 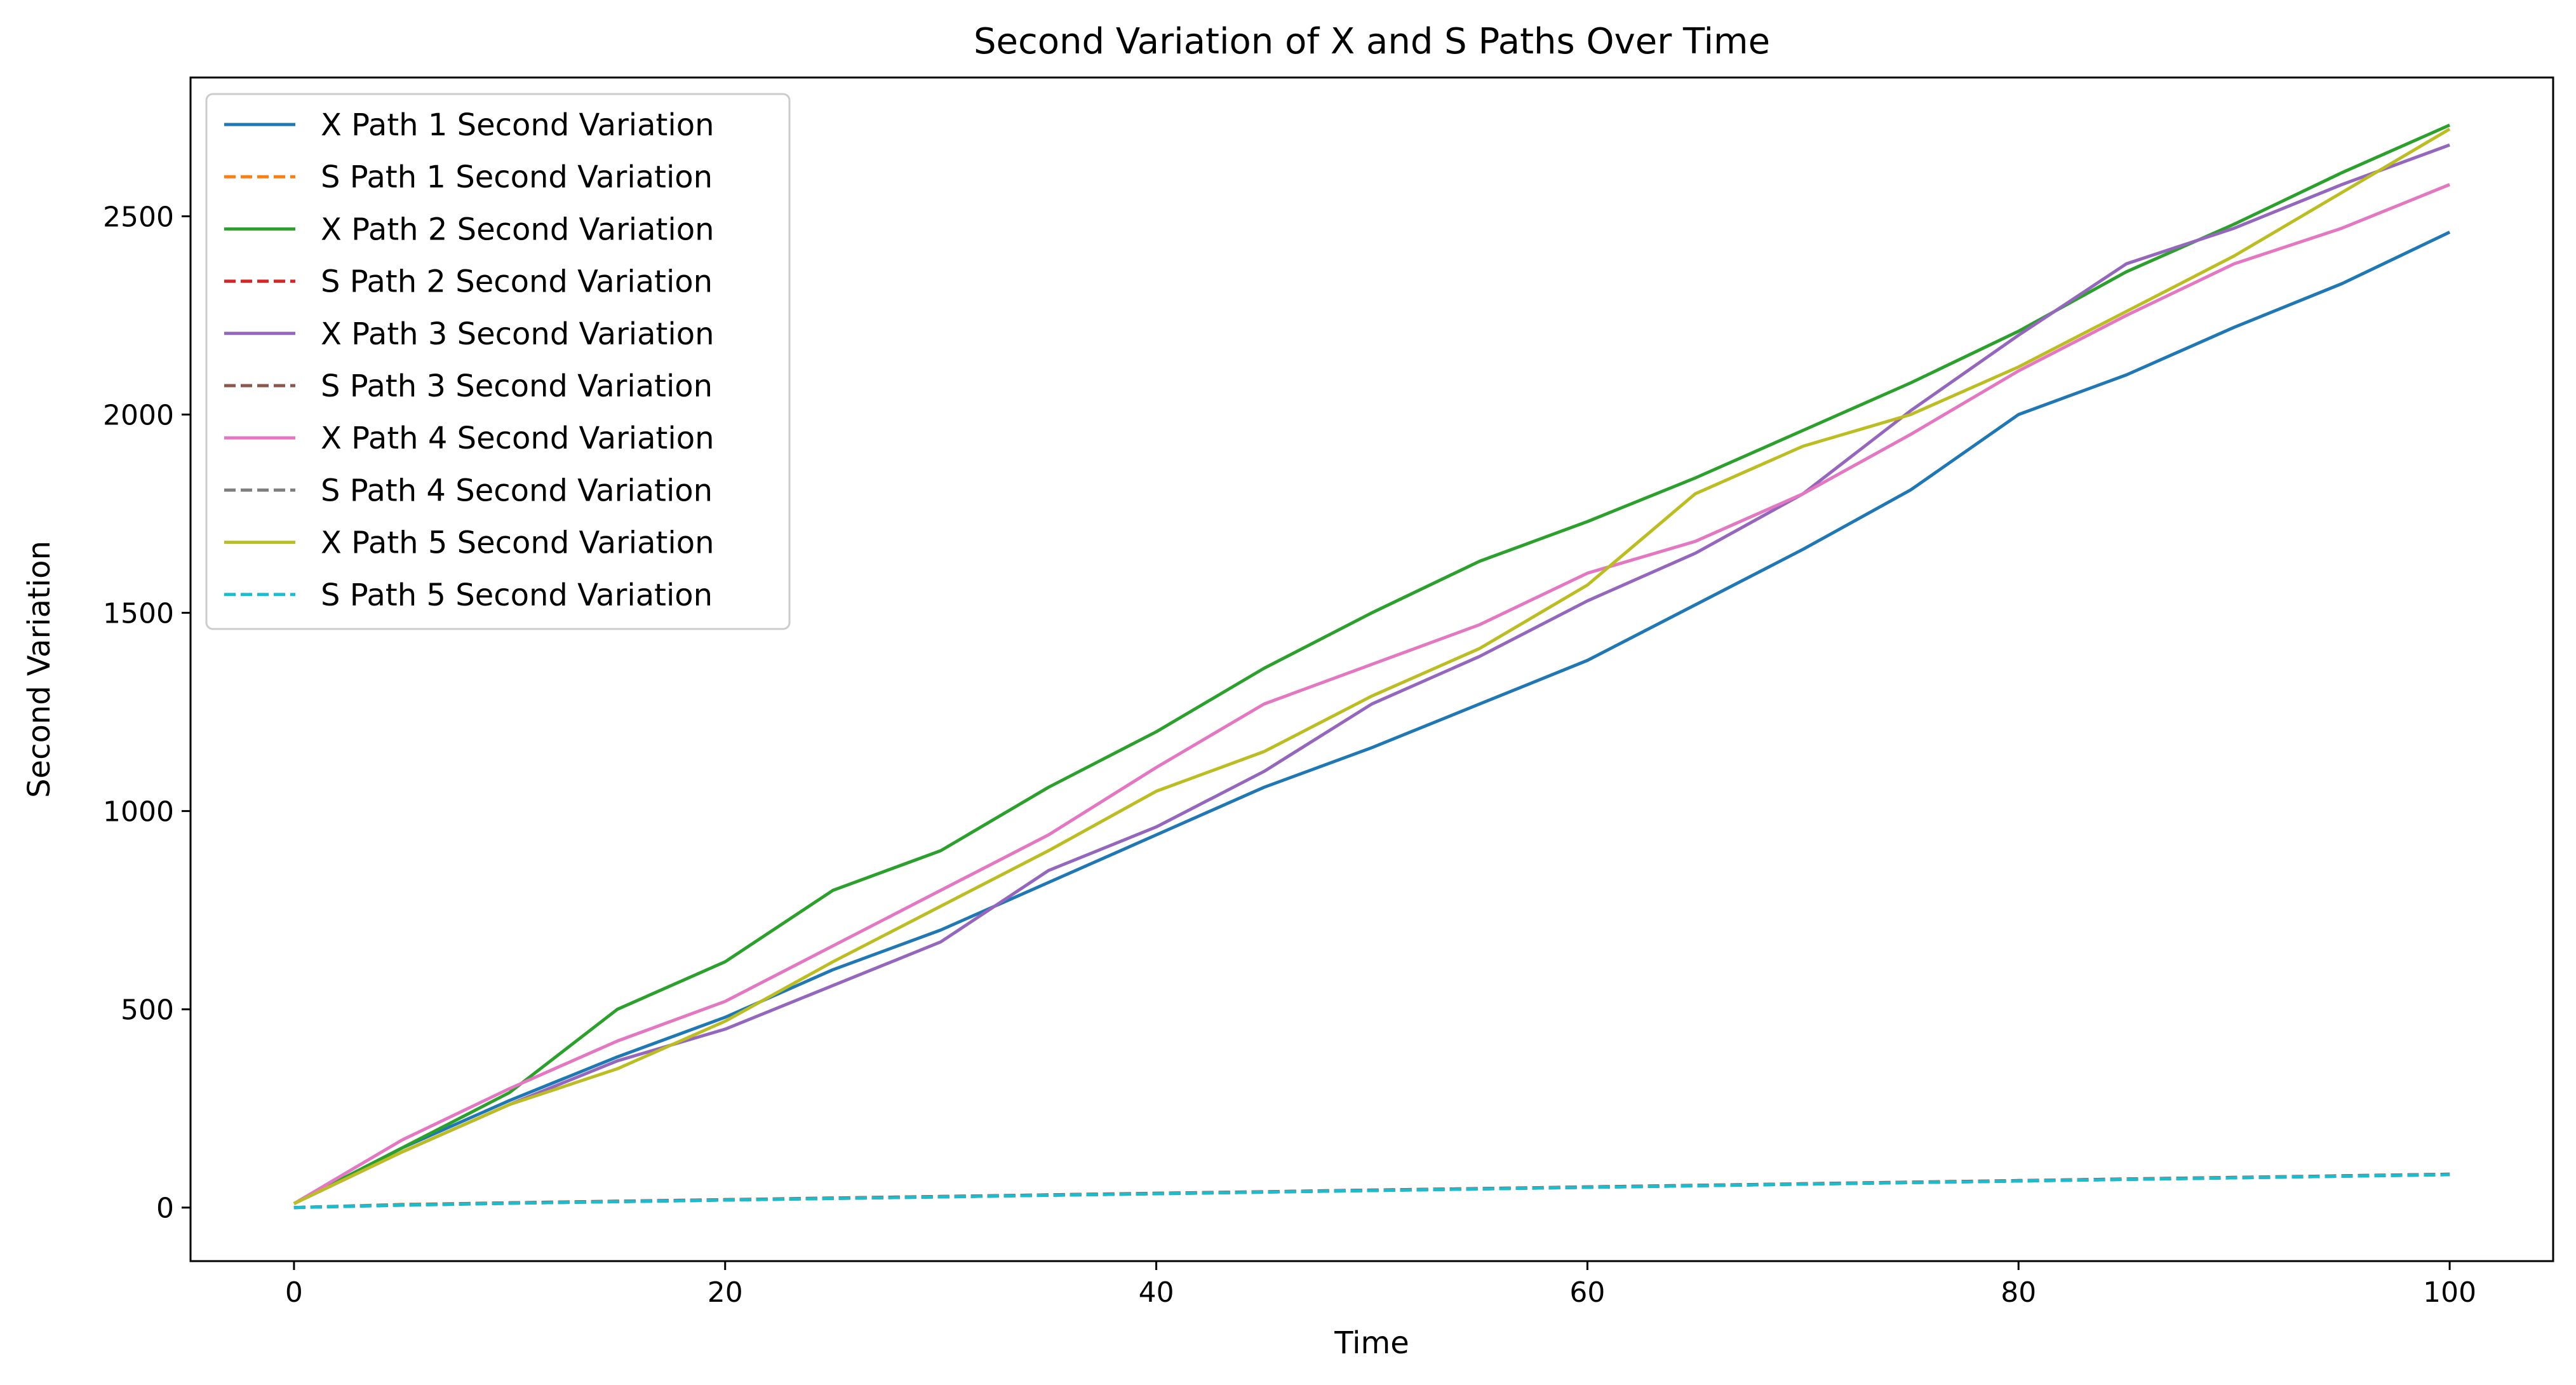 I want to click on legend-label: S Path 4 Second Variation, so click(x=517, y=490).